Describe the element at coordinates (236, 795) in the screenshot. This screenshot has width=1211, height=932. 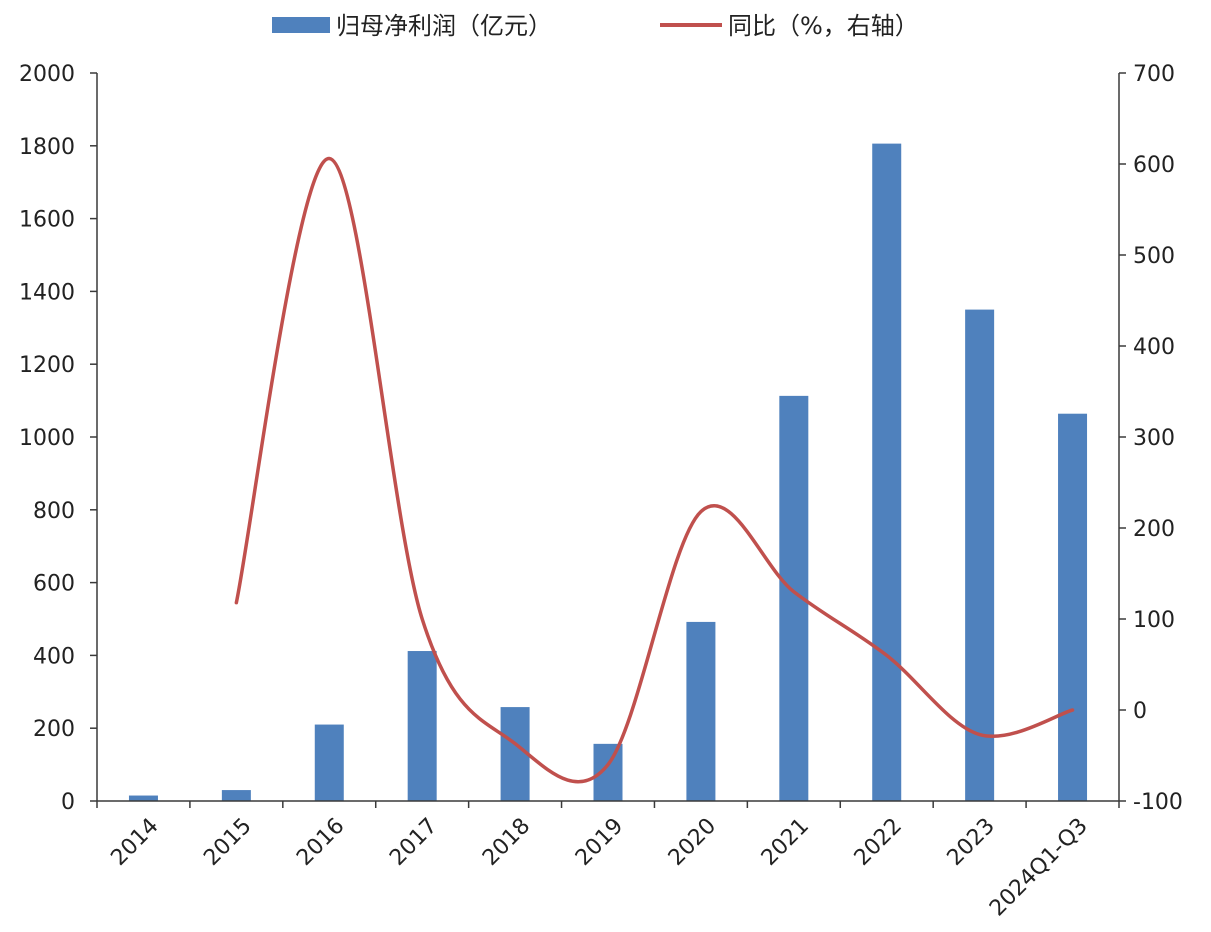
I see `bar-2015` at that location.